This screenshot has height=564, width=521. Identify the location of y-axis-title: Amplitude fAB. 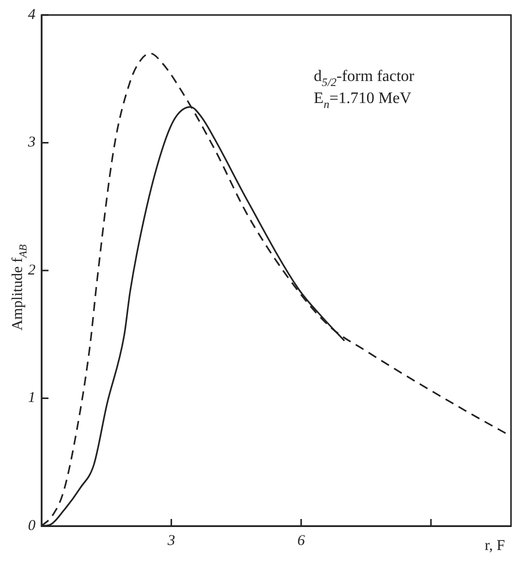
(20, 287).